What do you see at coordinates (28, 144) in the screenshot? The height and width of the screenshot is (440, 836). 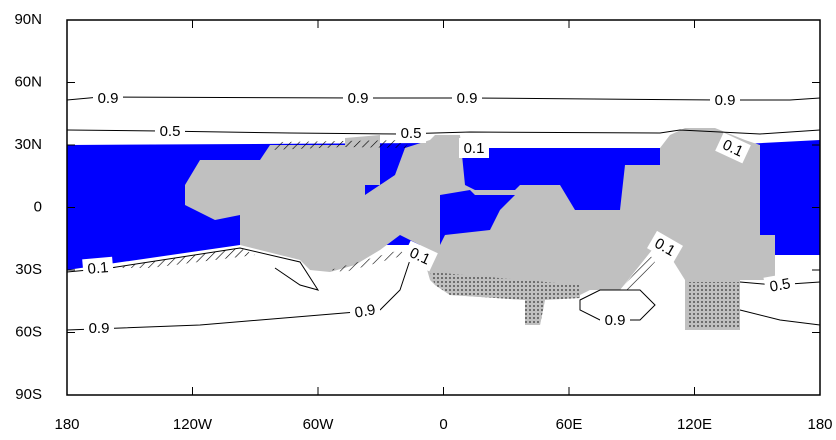 I see `y-tick-label: 30N` at bounding box center [28, 144].